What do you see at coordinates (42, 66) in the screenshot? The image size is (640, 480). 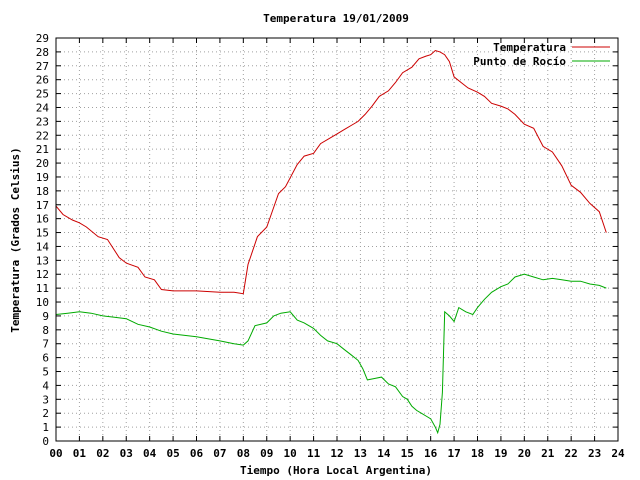 I see `y-tick-label: 27` at bounding box center [42, 66].